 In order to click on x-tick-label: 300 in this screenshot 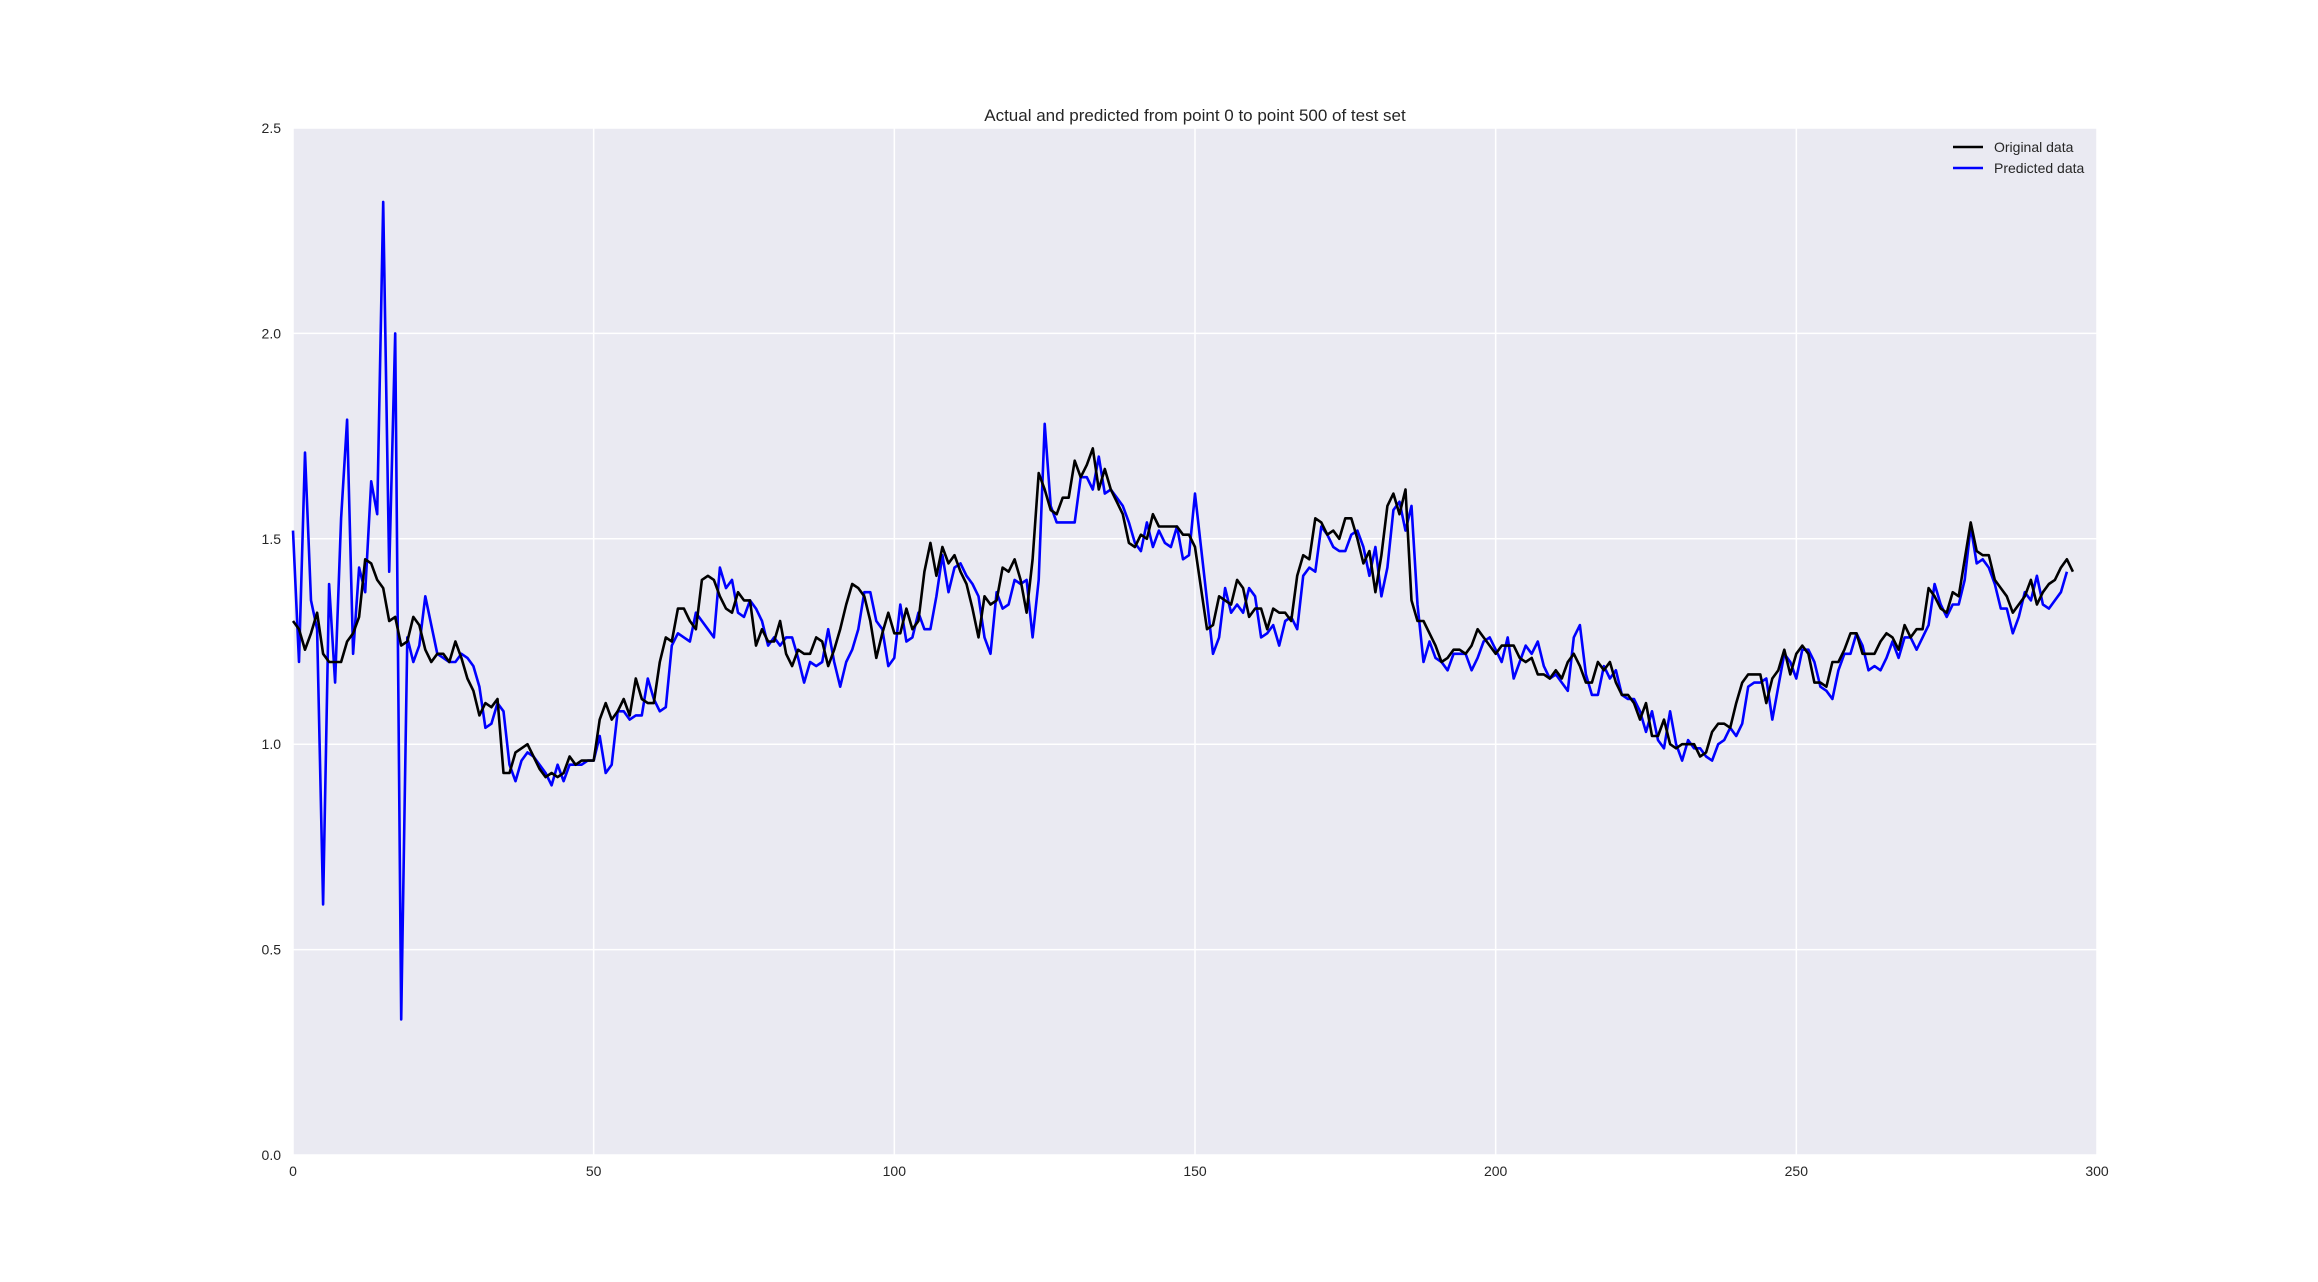, I will do `click(2097, 1171)`.